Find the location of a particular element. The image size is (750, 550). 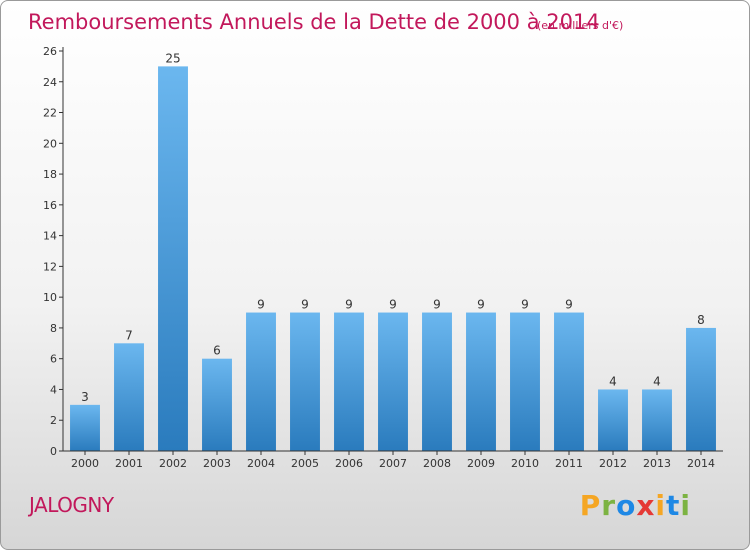

bar-2001 is located at coordinates (129, 397).